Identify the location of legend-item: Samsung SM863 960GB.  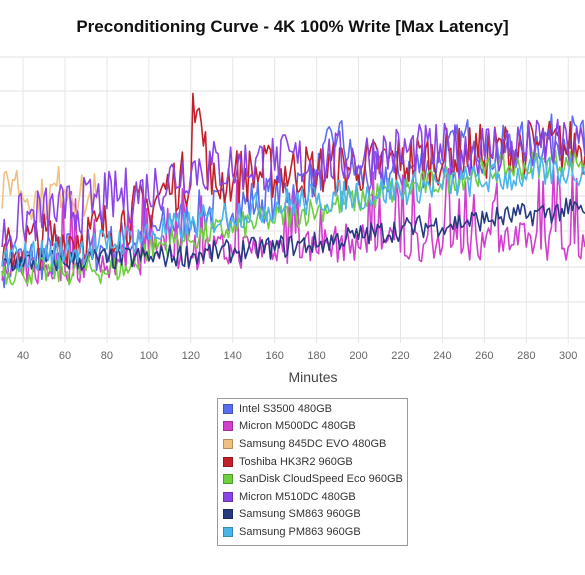
(315, 515).